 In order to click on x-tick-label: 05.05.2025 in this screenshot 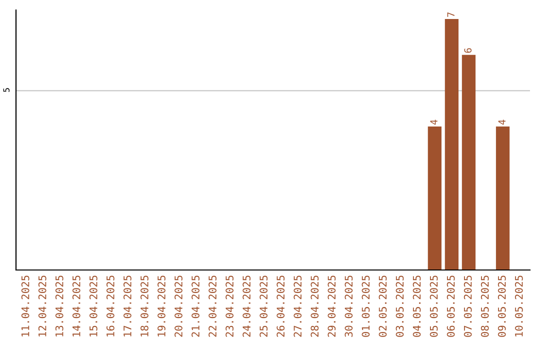, I will do `click(434, 306)`.